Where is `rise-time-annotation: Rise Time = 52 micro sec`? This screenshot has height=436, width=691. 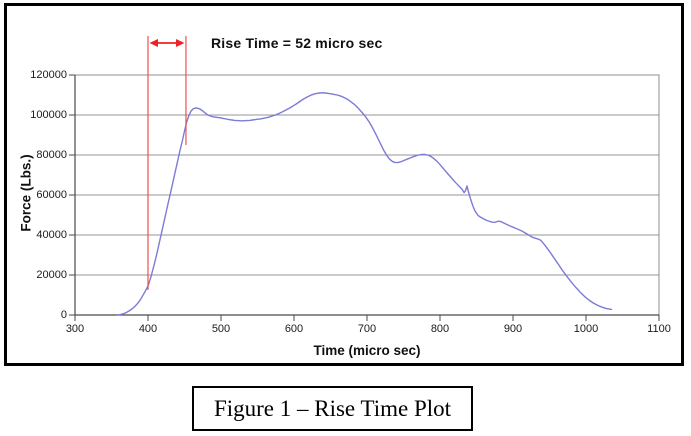 rise-time-annotation: Rise Time = 52 micro sec is located at coordinates (297, 43).